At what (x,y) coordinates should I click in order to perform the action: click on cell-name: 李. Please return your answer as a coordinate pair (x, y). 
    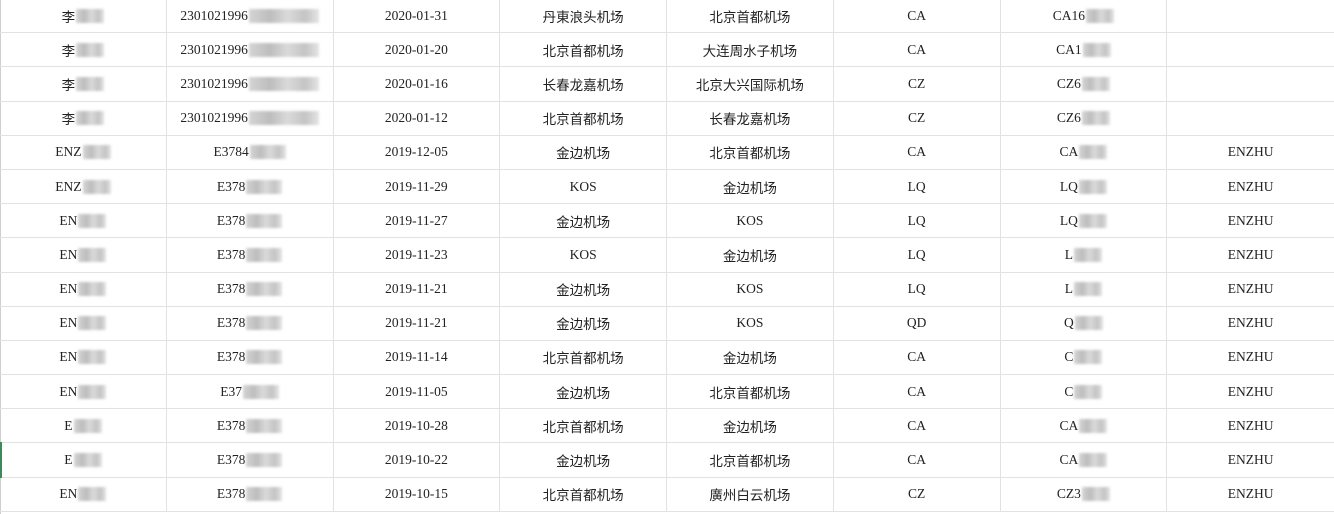
    Looking at the image, I should click on (83, 84).